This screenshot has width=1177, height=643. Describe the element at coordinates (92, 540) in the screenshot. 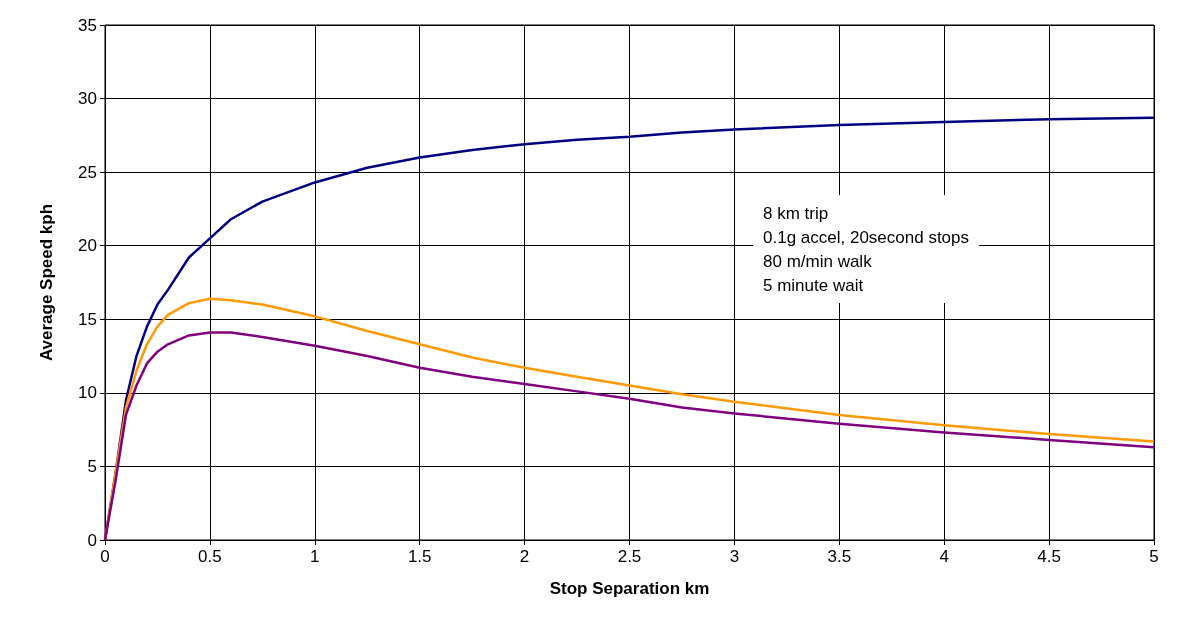

I see `y-tick-label: 0` at that location.